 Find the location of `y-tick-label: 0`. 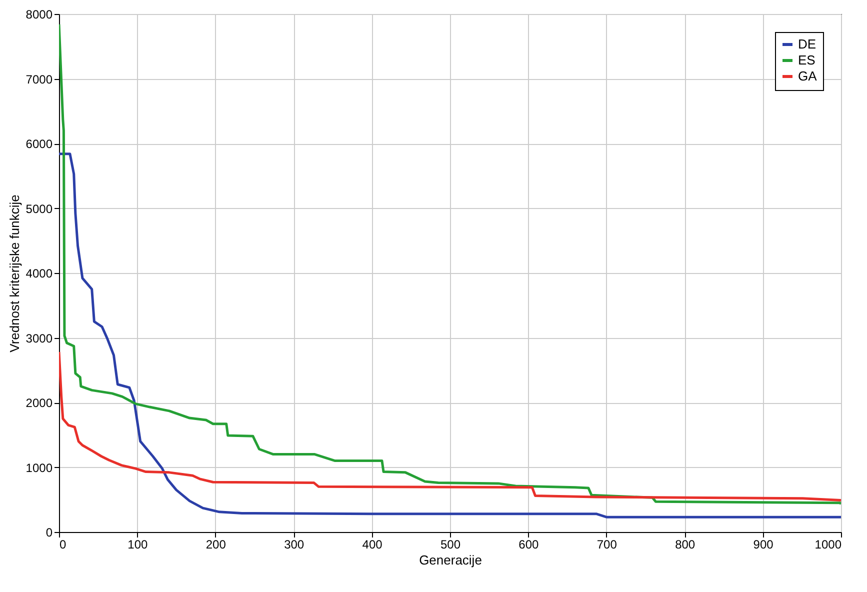

y-tick-label: 0 is located at coordinates (49, 533).